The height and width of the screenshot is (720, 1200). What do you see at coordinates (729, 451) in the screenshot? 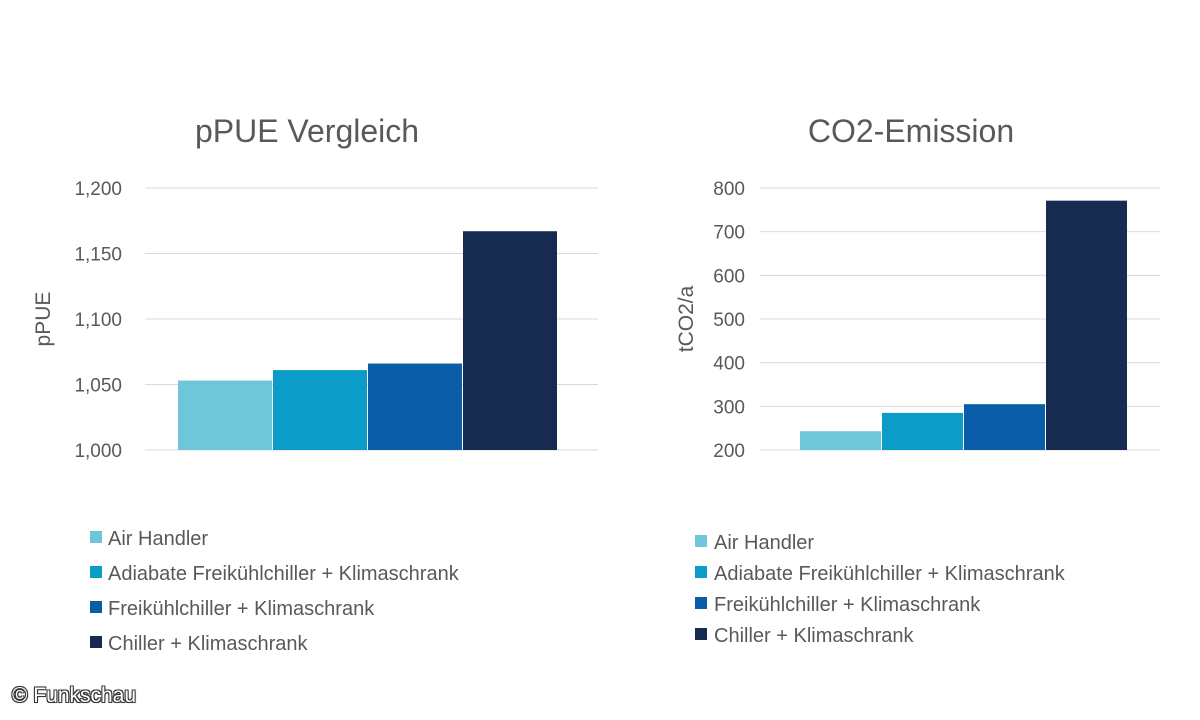
I see `y-tick-label: 200` at bounding box center [729, 451].